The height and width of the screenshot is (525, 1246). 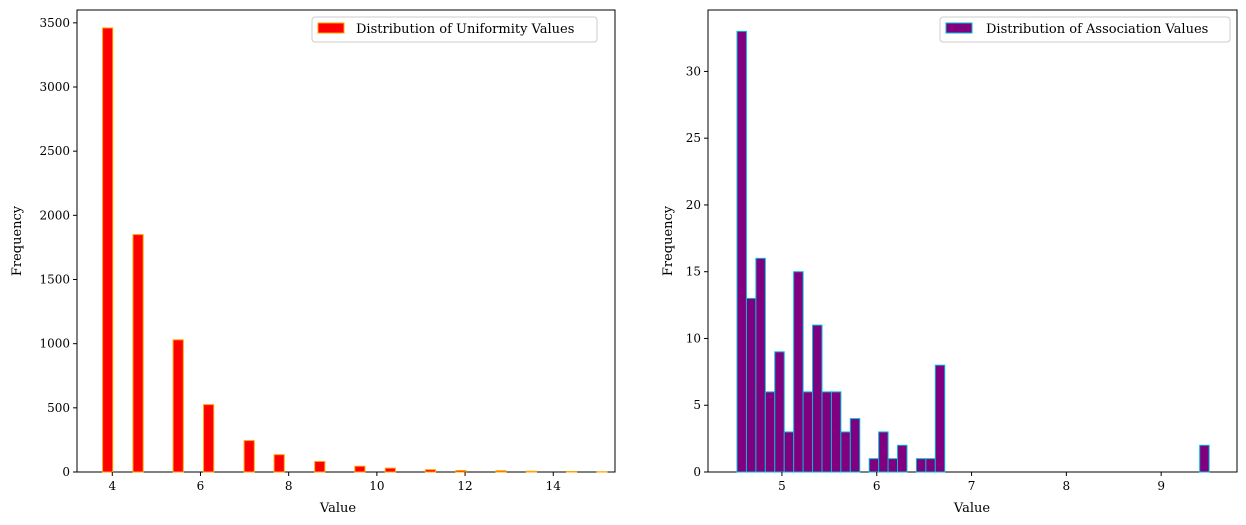 What do you see at coordinates (972, 486) in the screenshot?
I see `x-tick-label: 7` at bounding box center [972, 486].